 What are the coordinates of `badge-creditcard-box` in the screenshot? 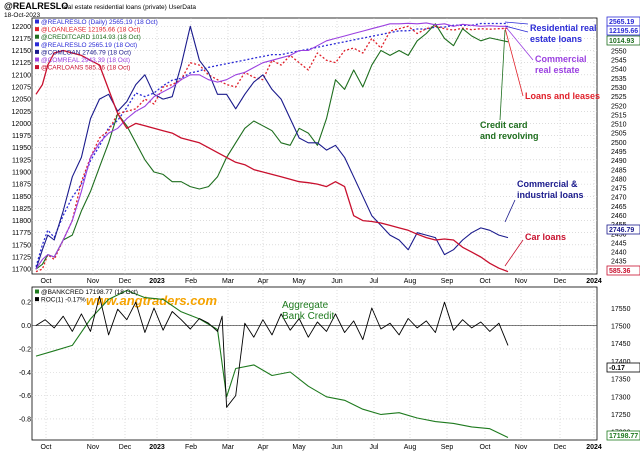 It's located at (623, 40).